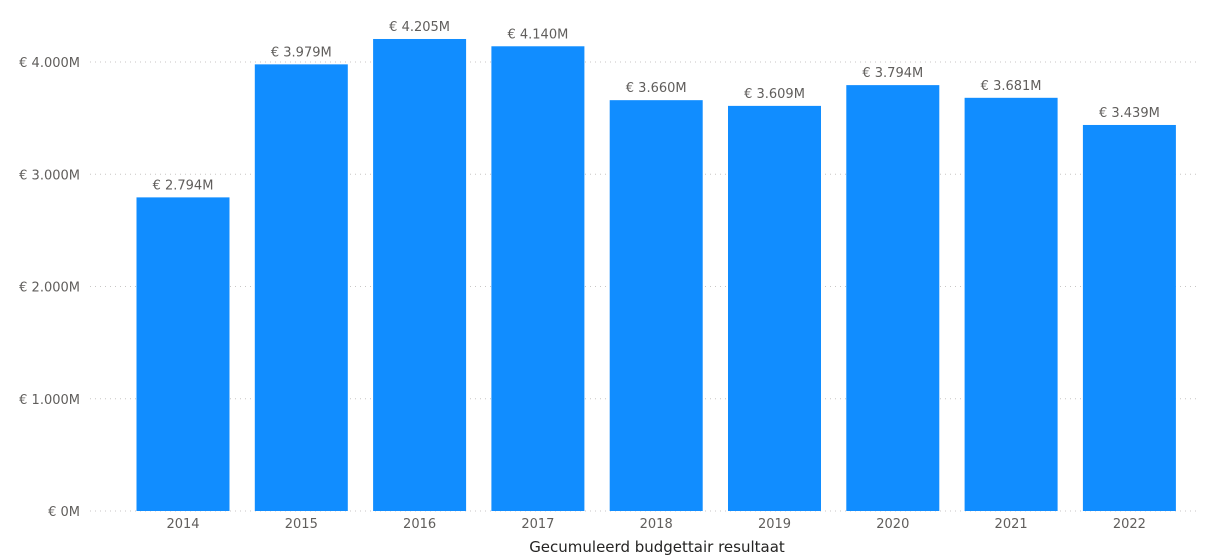 Image resolution: width=1216 pixels, height=558 pixels. I want to click on bar-2017, so click(538, 278).